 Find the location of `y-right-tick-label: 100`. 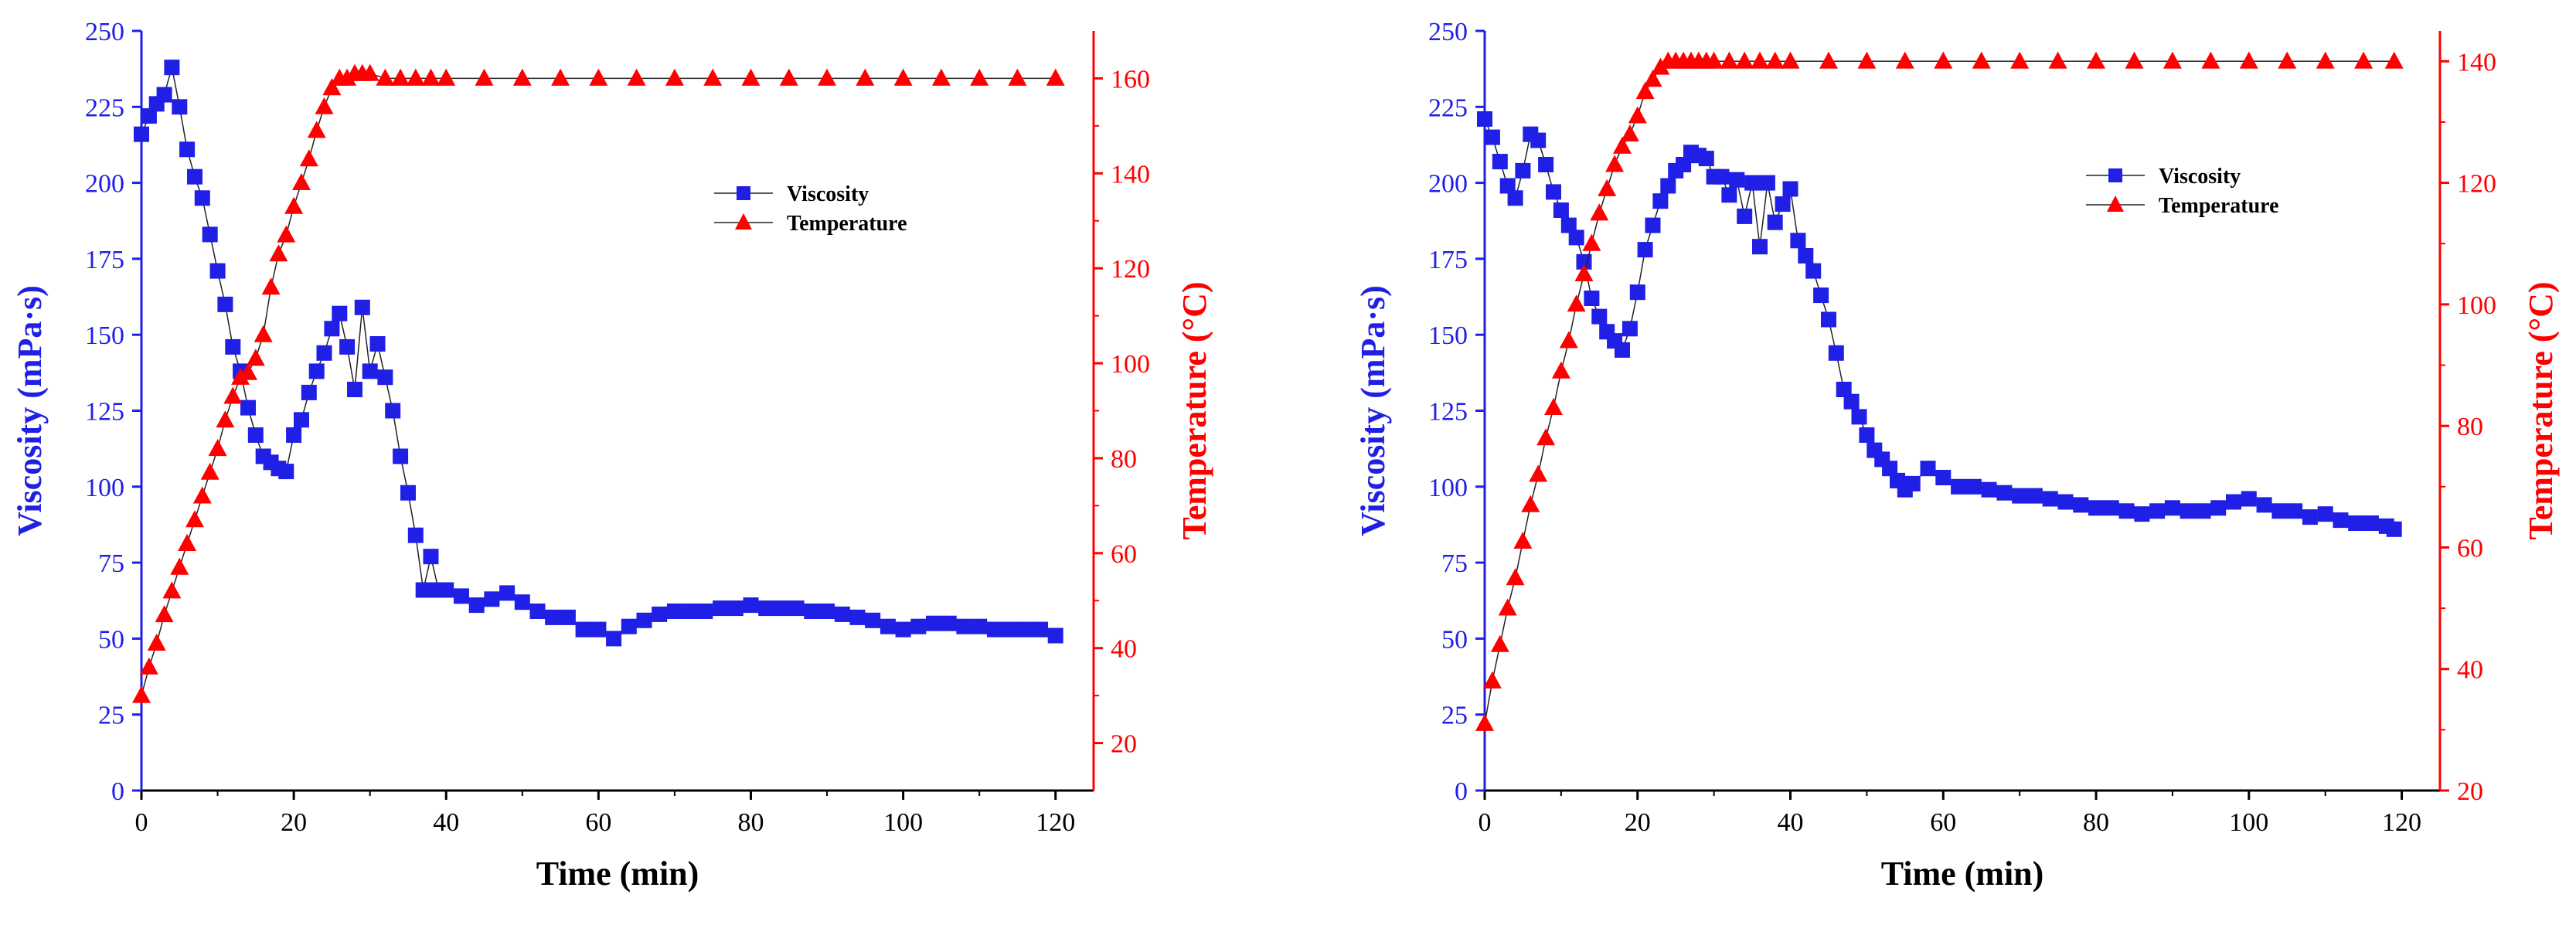

y-right-tick-label: 100 is located at coordinates (1130, 364).